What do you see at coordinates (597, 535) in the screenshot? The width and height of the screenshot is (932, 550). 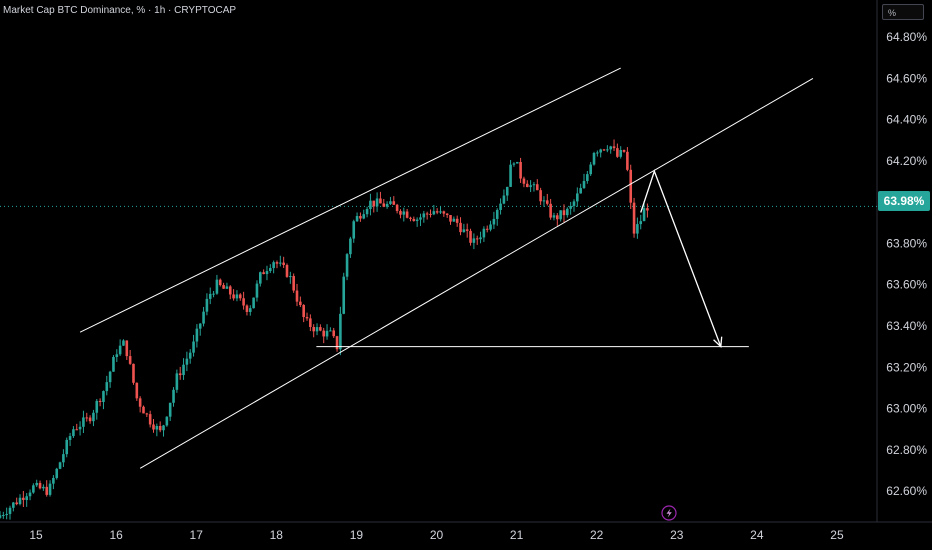 I see `x-tick-label: 22` at bounding box center [597, 535].